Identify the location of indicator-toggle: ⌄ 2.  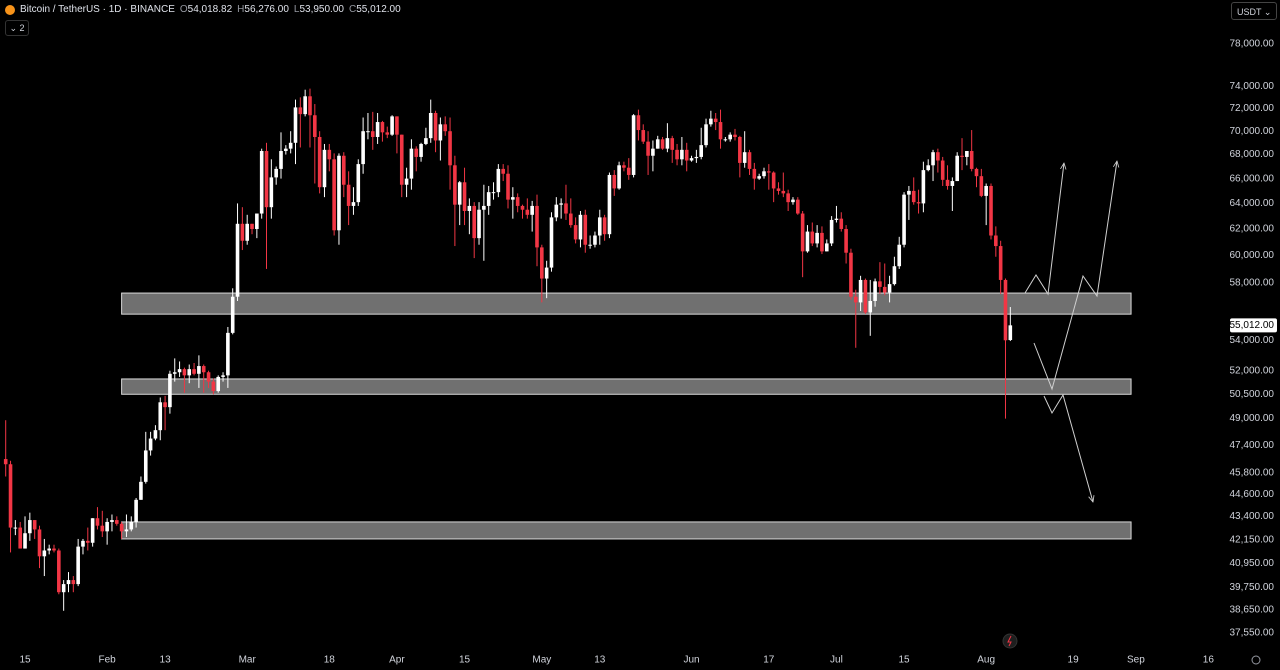
(17, 28).